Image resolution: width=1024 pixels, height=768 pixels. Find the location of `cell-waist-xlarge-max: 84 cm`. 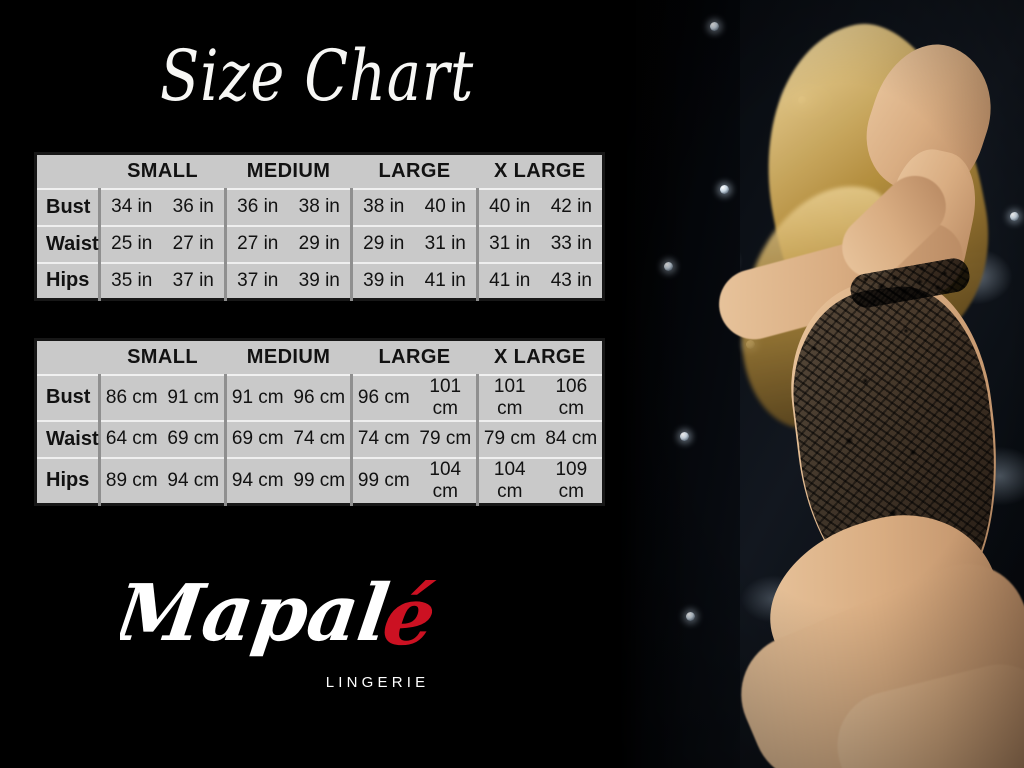

cell-waist-xlarge-max: 84 cm is located at coordinates (572, 438).